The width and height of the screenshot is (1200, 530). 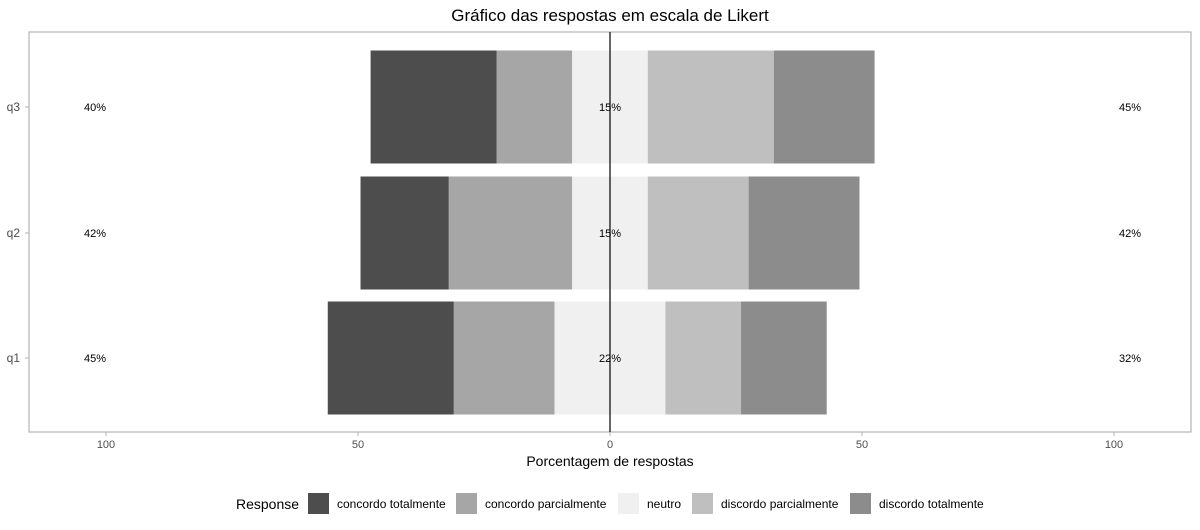 What do you see at coordinates (504, 358) in the screenshot?
I see `bar-q1-concordo-parcialmente` at bounding box center [504, 358].